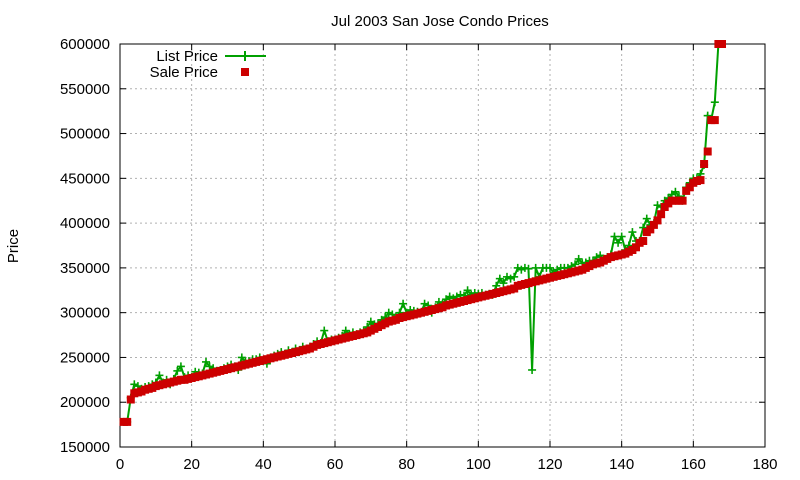  Describe the element at coordinates (85, 313) in the screenshot. I see `y-tick-label: 300000` at that location.